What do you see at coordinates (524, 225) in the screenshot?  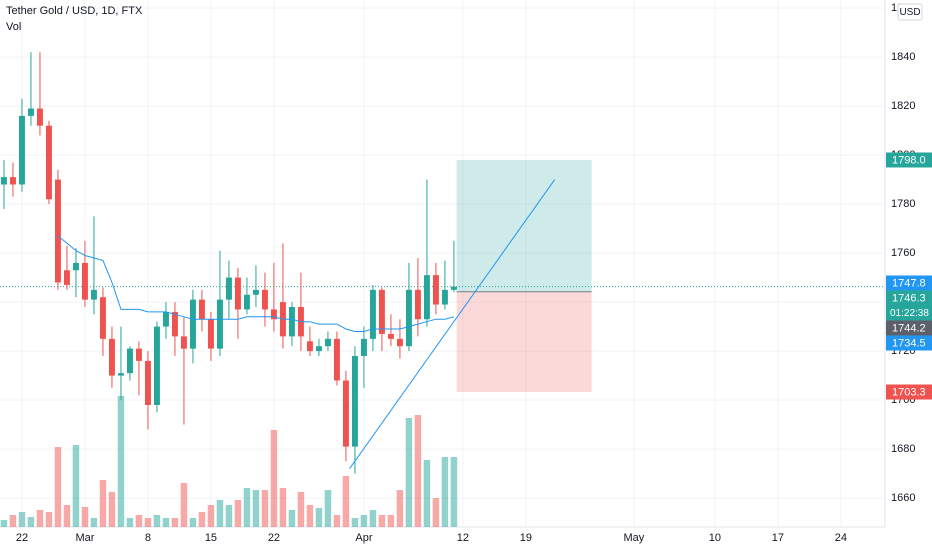 I see `target-zone` at bounding box center [524, 225].